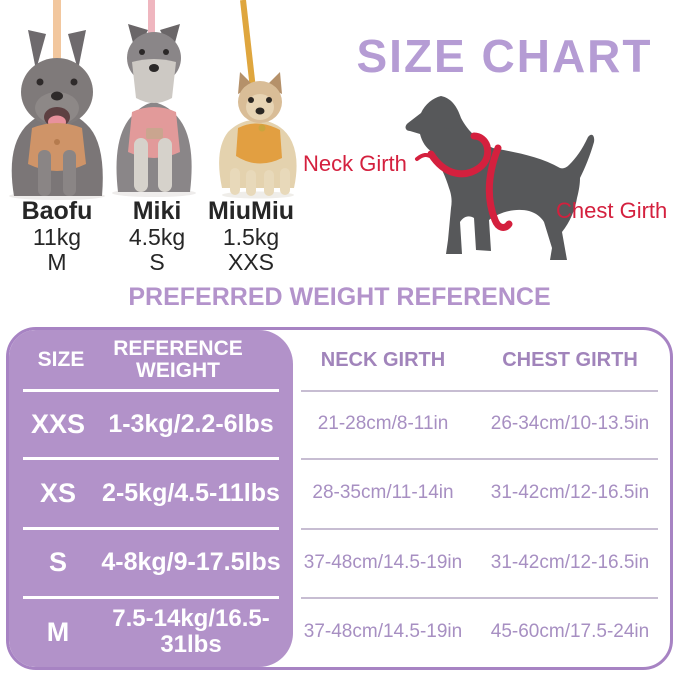 The image size is (679, 676). I want to click on col-header-reference-weight: REFERENCE WEIGHT, so click(178, 359).